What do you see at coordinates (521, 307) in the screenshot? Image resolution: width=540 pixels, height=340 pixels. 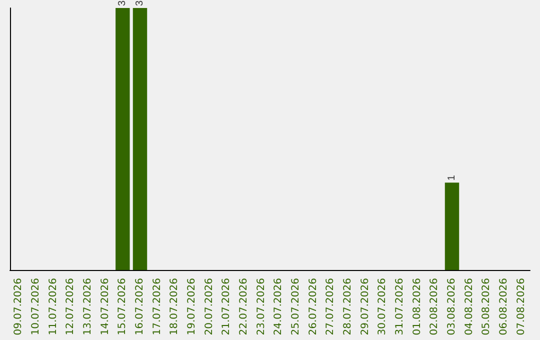 I see `x-tick-label: 07.08.2026` at bounding box center [521, 307].